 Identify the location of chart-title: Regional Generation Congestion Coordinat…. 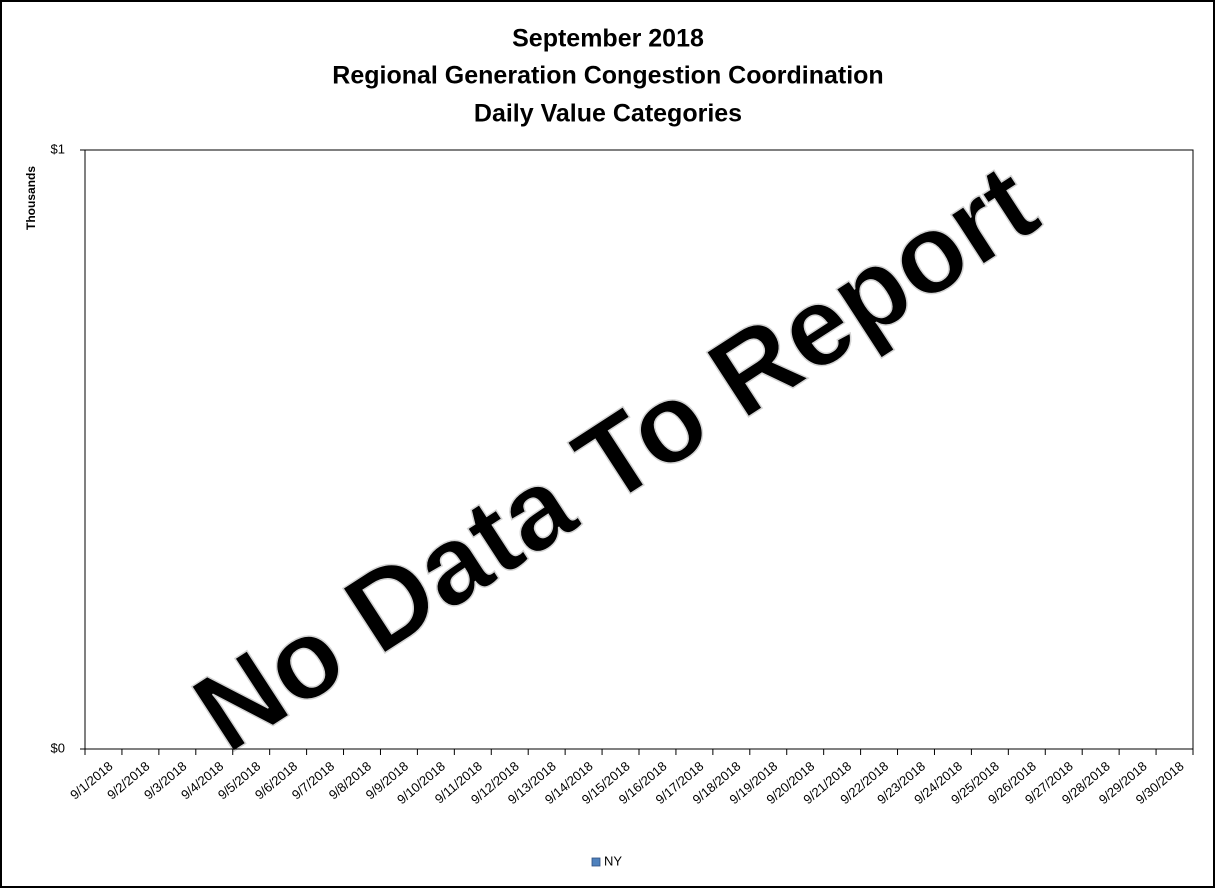
(607, 76).